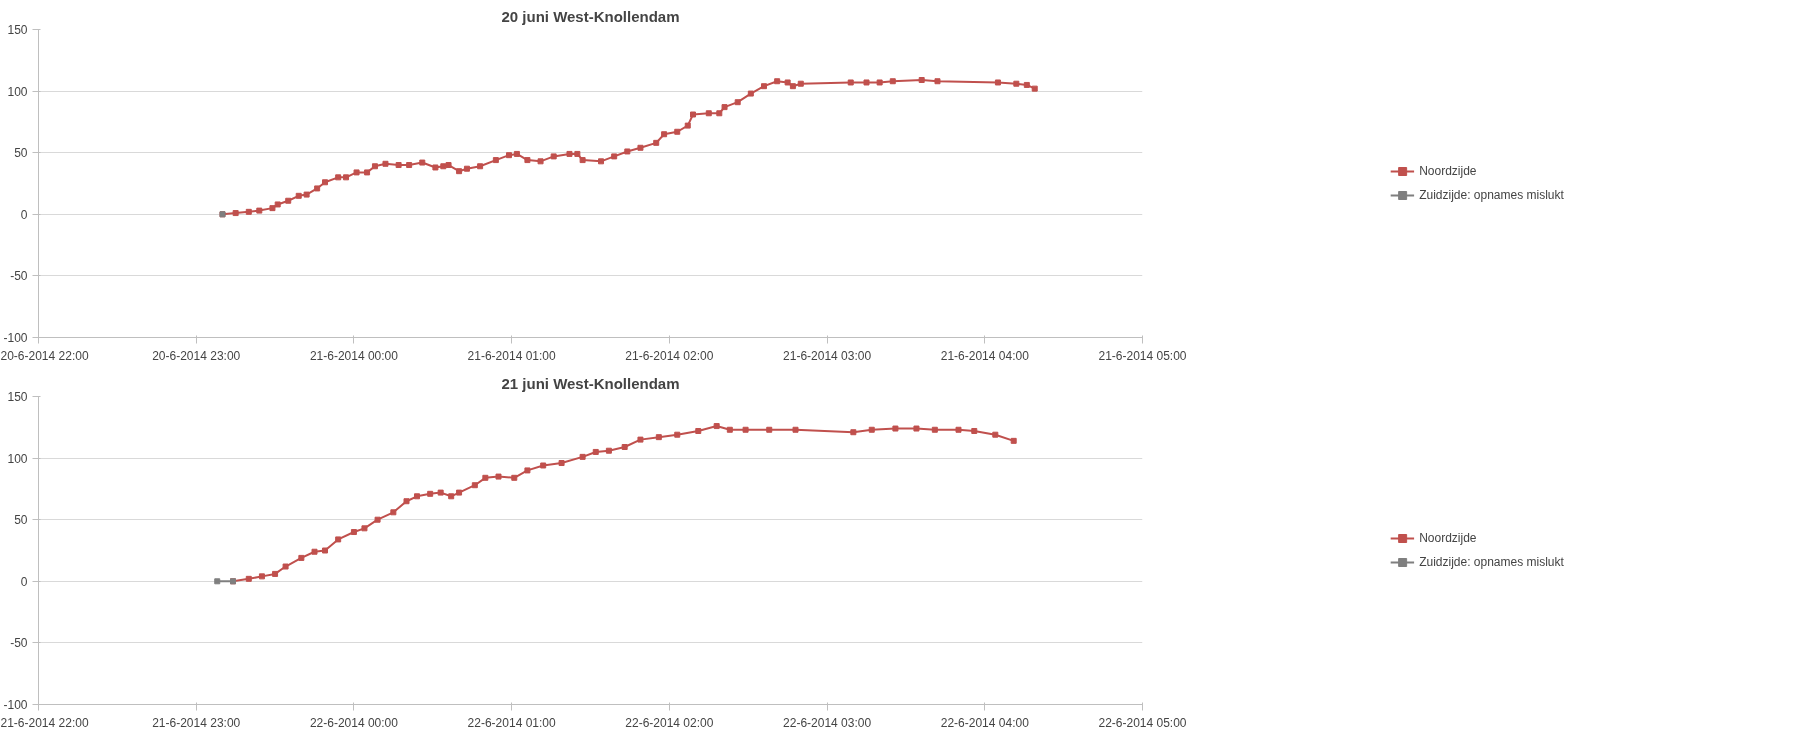 This screenshot has height=734, width=1816. Describe the element at coordinates (196, 355) in the screenshot. I see `x-tick-label: 20-6-2014 23:00` at that location.